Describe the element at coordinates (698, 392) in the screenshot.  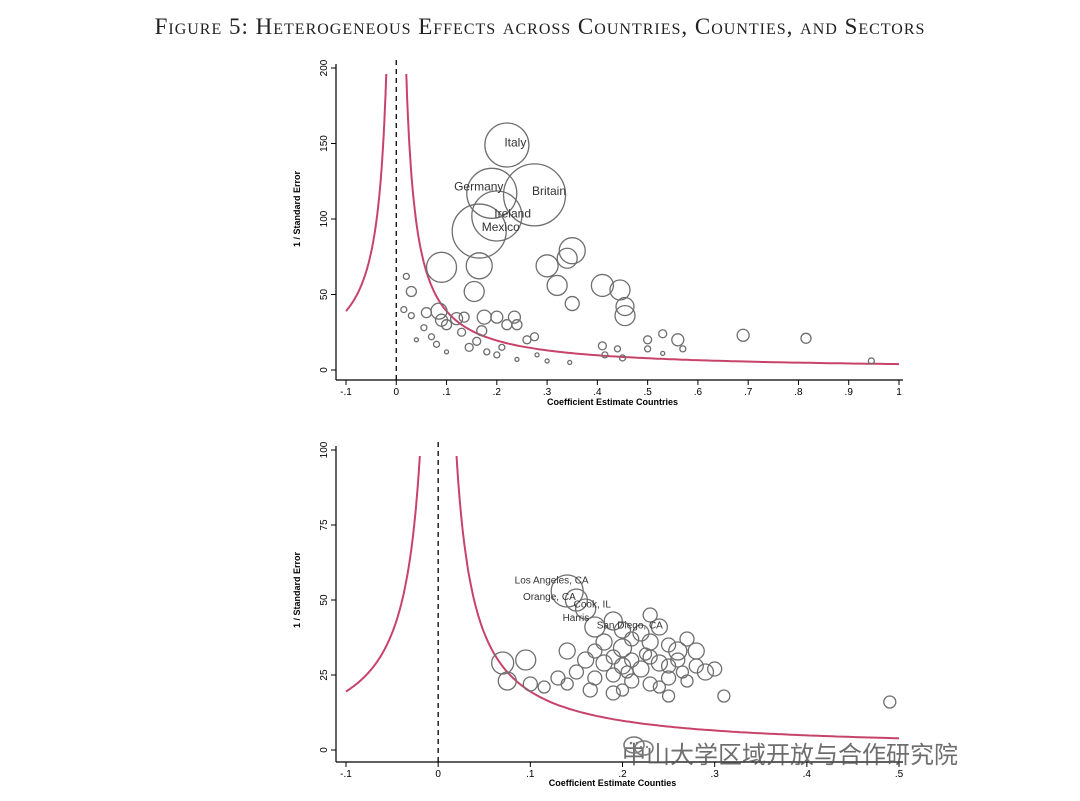
I see `x-tick-label: .6` at that location.